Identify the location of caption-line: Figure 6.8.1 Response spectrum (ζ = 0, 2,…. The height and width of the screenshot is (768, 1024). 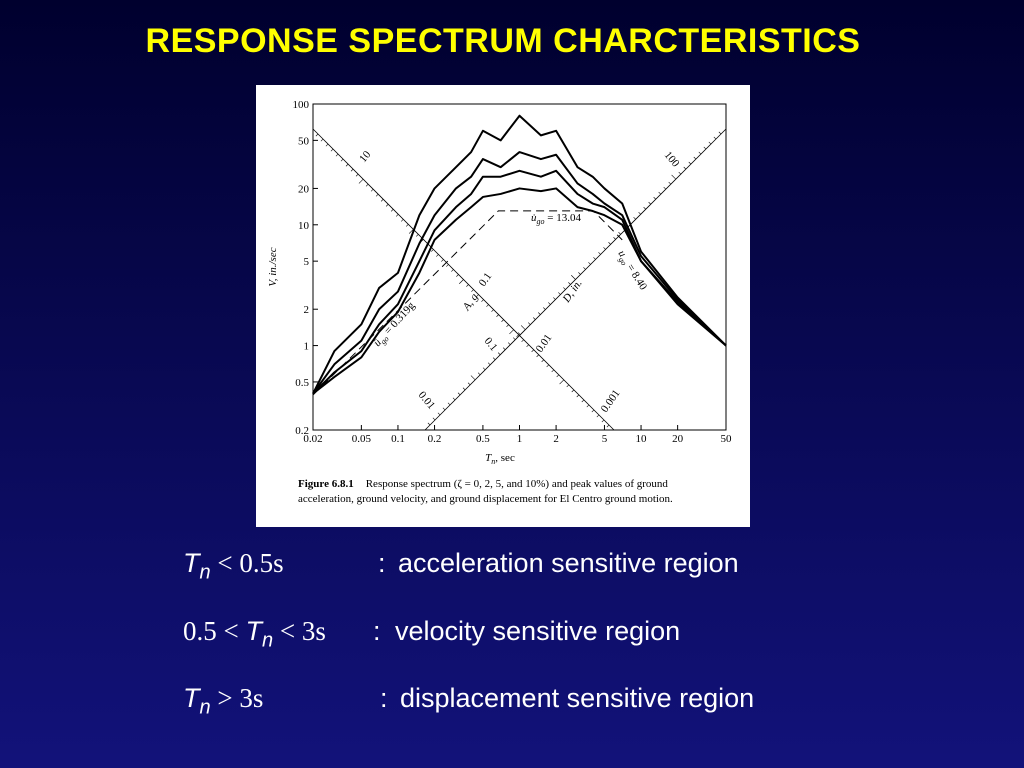
(483, 484).